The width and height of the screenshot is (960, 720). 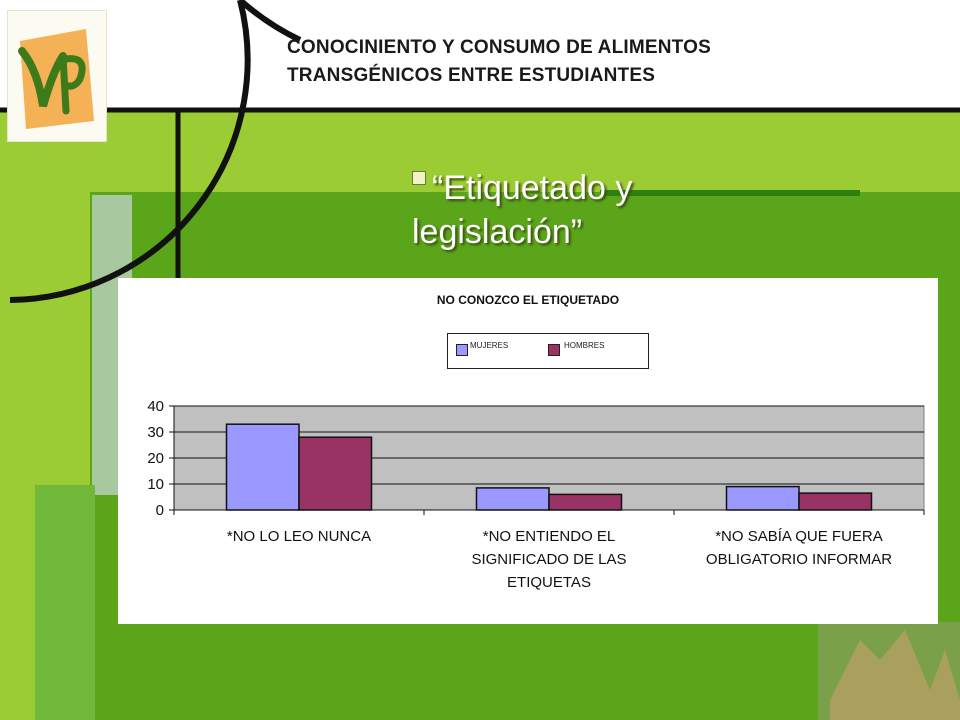 I want to click on slide-title-line-1: CONOCINIENTO Y CONSUMO DE ALIMENTOS, so click(x=499, y=47).